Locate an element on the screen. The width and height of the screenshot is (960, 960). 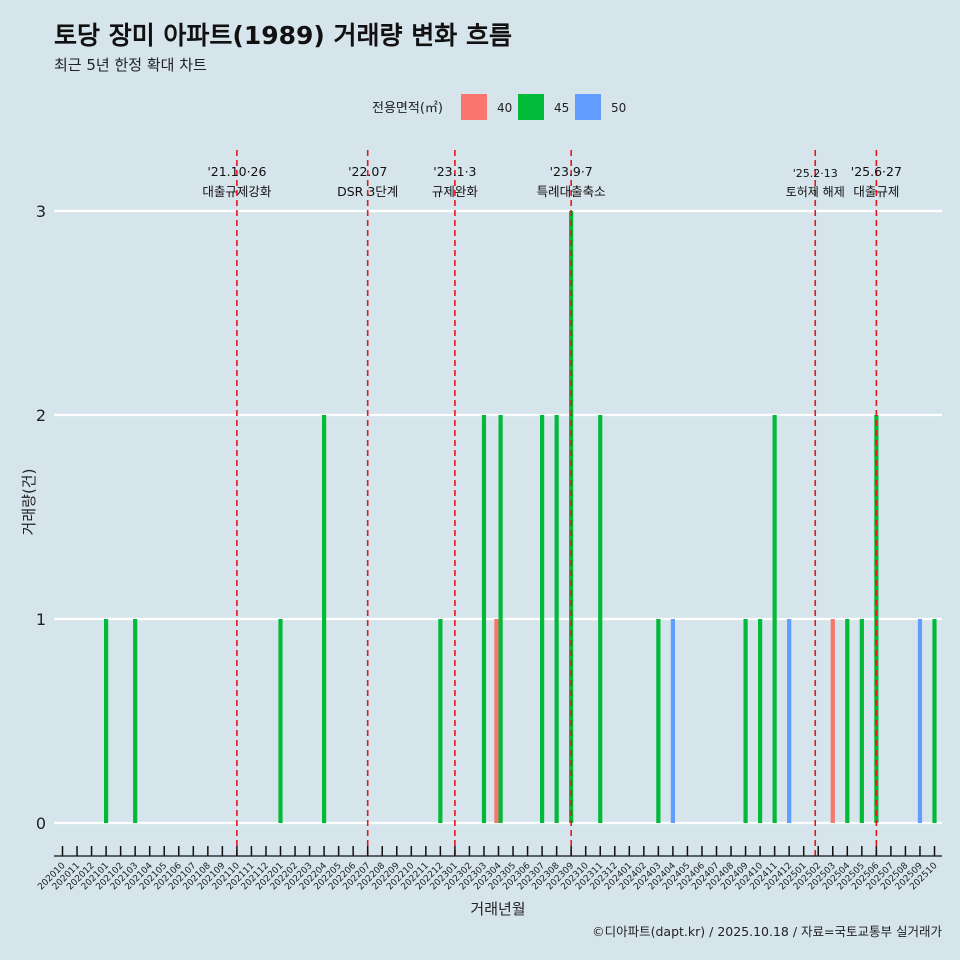
event-date-202309: '23.9·7 is located at coordinates (571, 171).